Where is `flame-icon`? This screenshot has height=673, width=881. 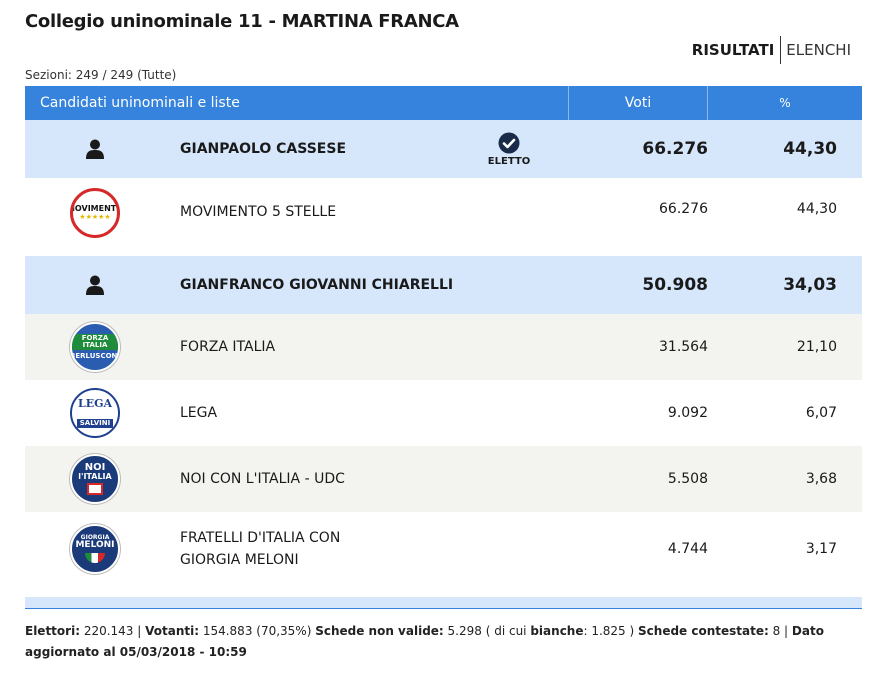 flame-icon is located at coordinates (95, 558).